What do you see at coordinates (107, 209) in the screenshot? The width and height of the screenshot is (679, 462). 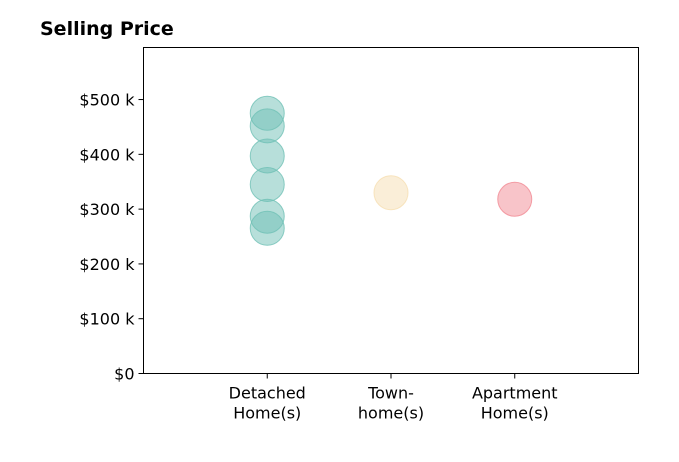 I see `y-tick-label: $300 k` at bounding box center [107, 209].